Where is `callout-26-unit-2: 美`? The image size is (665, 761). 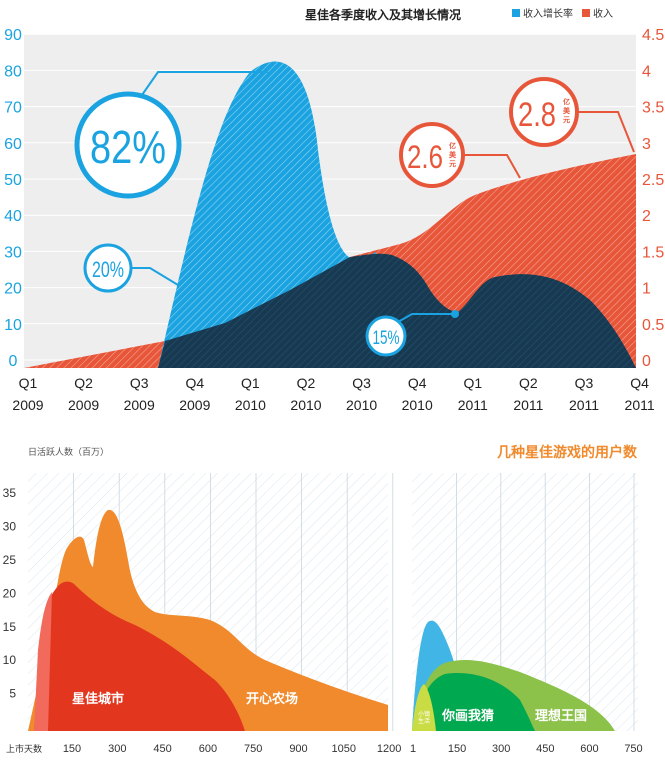 callout-26-unit-2: 美 is located at coordinates (453, 154).